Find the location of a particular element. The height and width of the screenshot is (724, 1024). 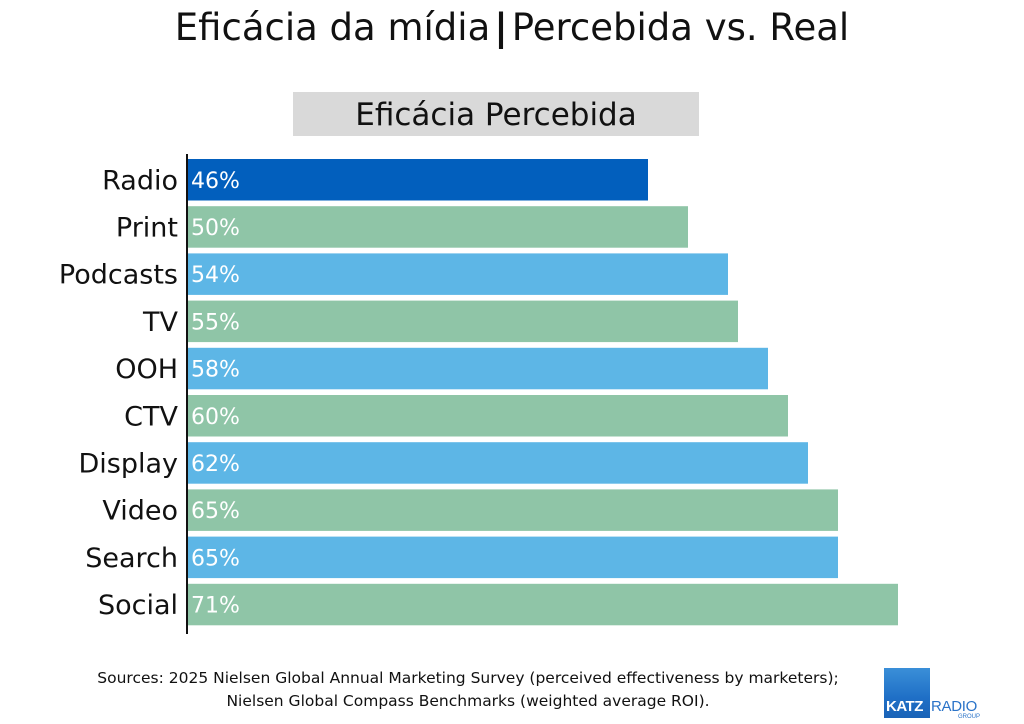

logo-radio-text: RADIO is located at coordinates (954, 706).